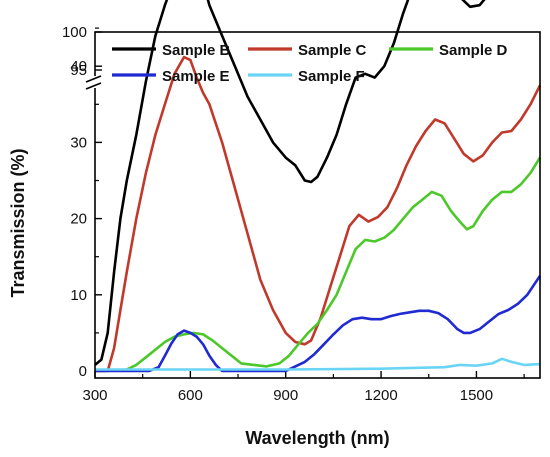 The width and height of the screenshot is (550, 457). What do you see at coordinates (380, 395) in the screenshot?
I see `x-tick-label-1200: 1200` at bounding box center [380, 395].